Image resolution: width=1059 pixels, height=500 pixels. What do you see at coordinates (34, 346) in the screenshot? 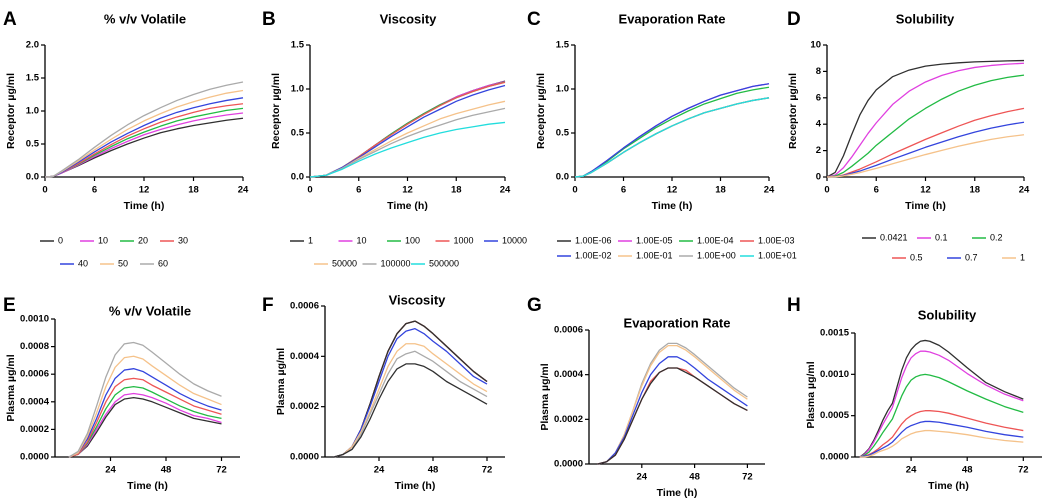
I see `y-tick-label: 0.0008` at bounding box center [34, 346].